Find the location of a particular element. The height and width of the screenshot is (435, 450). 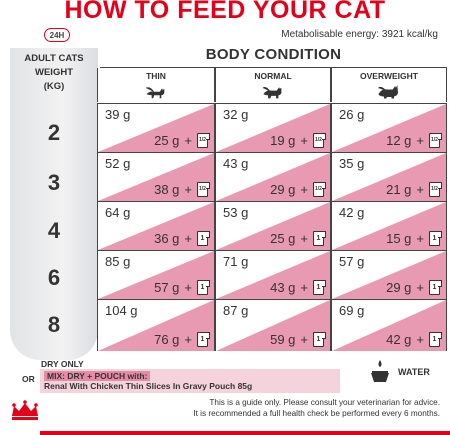

mix-dry-amount: 15 g is located at coordinates (399, 238).